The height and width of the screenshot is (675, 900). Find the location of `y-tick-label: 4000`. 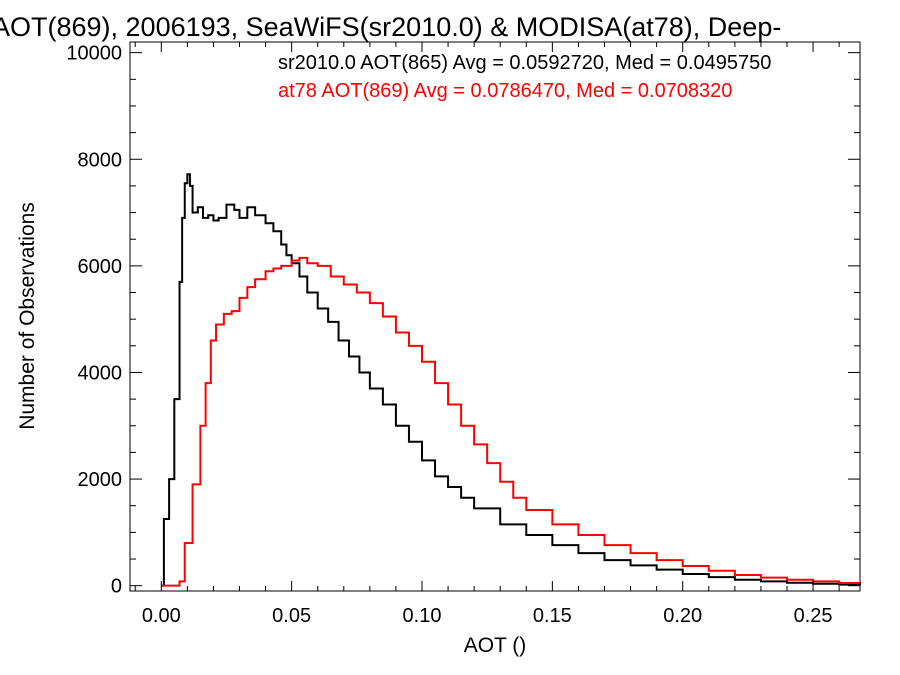

y-tick-label: 4000 is located at coordinates (100, 373).